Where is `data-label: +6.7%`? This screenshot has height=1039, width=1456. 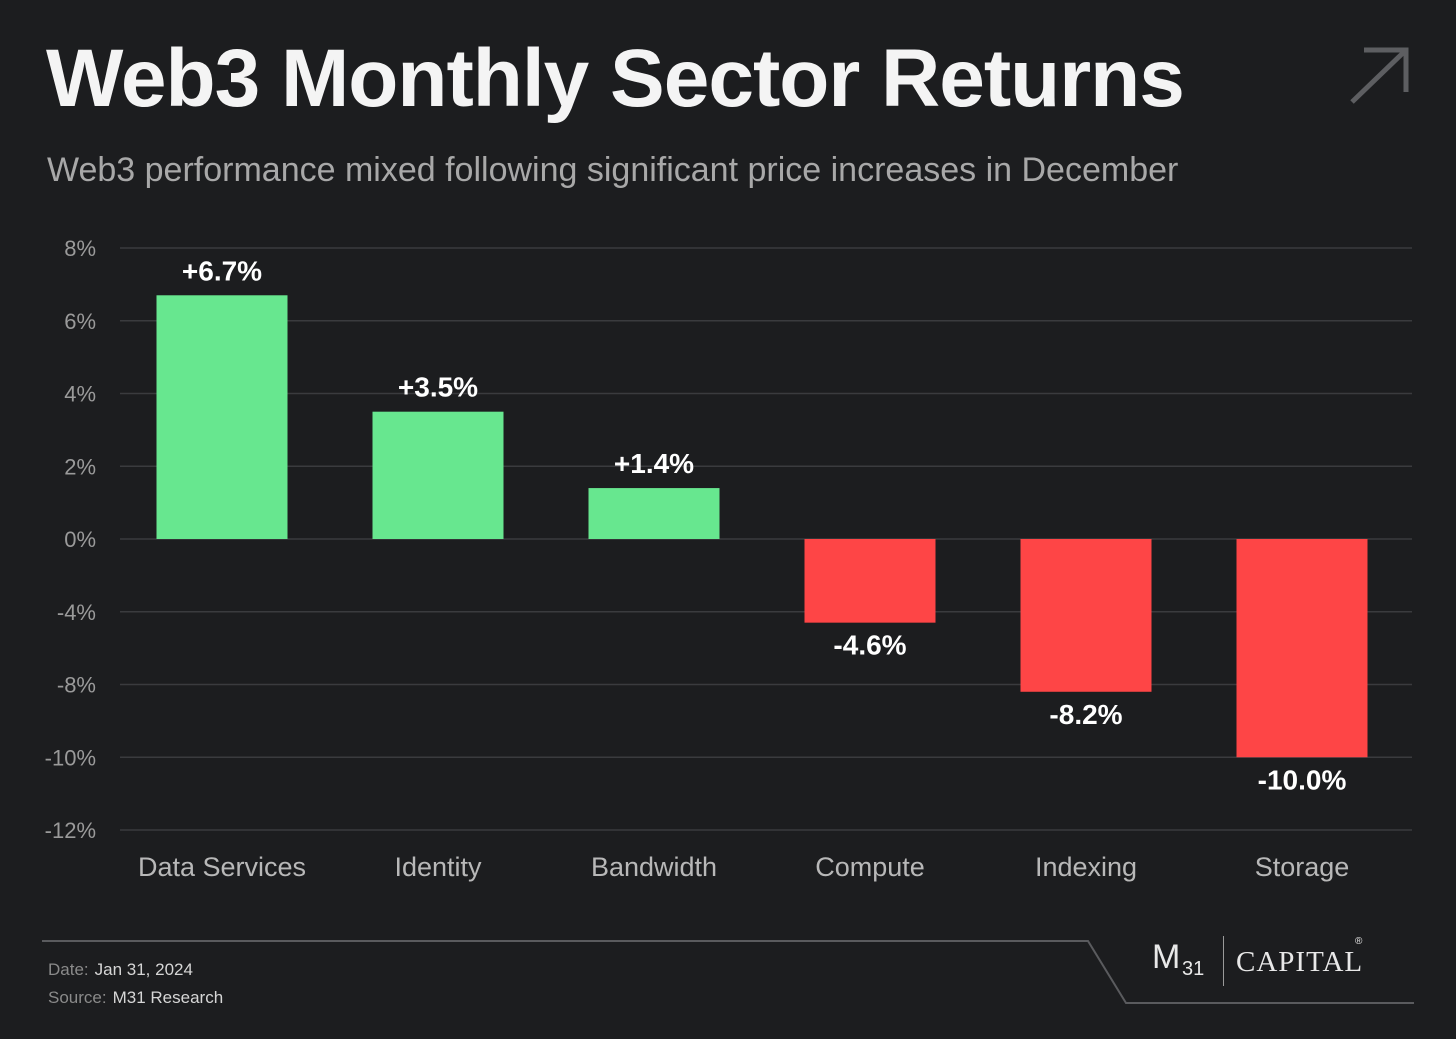
data-label: +6.7% is located at coordinates (222, 270).